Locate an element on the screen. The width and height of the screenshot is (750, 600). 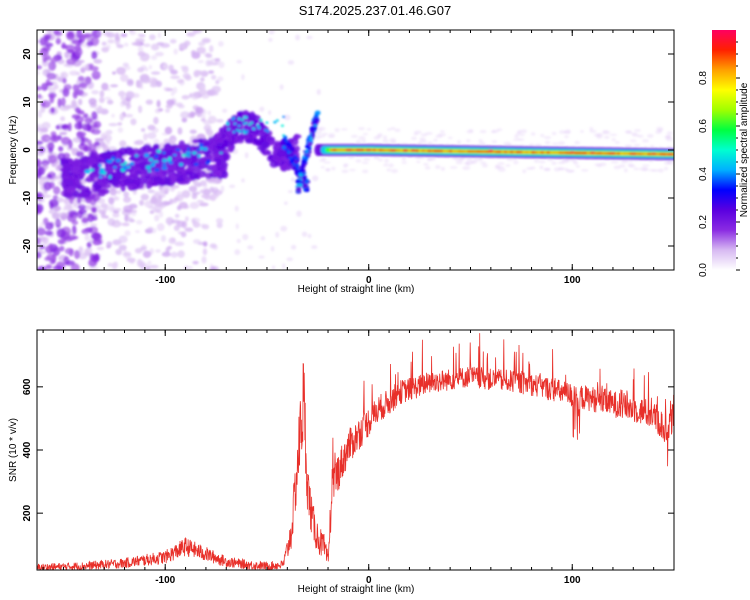
snr-x-label: Height of straight line (km) is located at coordinates (356, 589).